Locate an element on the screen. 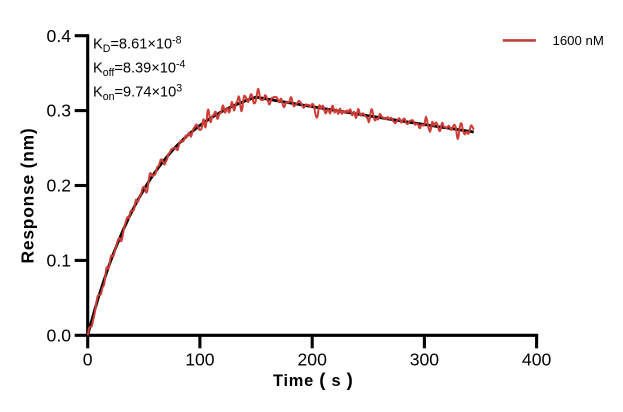  svg-text: Time ( s ) is located at coordinates (313, 379).